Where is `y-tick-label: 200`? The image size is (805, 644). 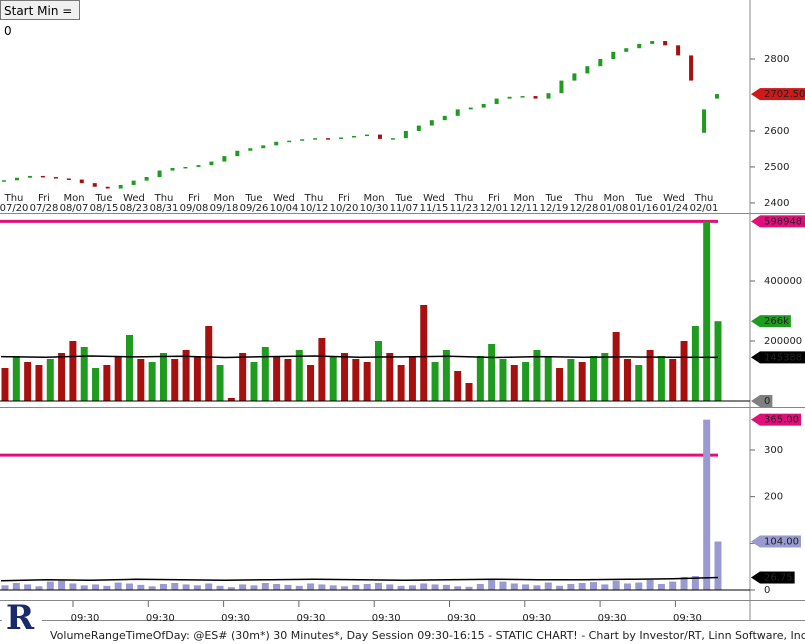 y-tick-label: 200 is located at coordinates (773, 497).